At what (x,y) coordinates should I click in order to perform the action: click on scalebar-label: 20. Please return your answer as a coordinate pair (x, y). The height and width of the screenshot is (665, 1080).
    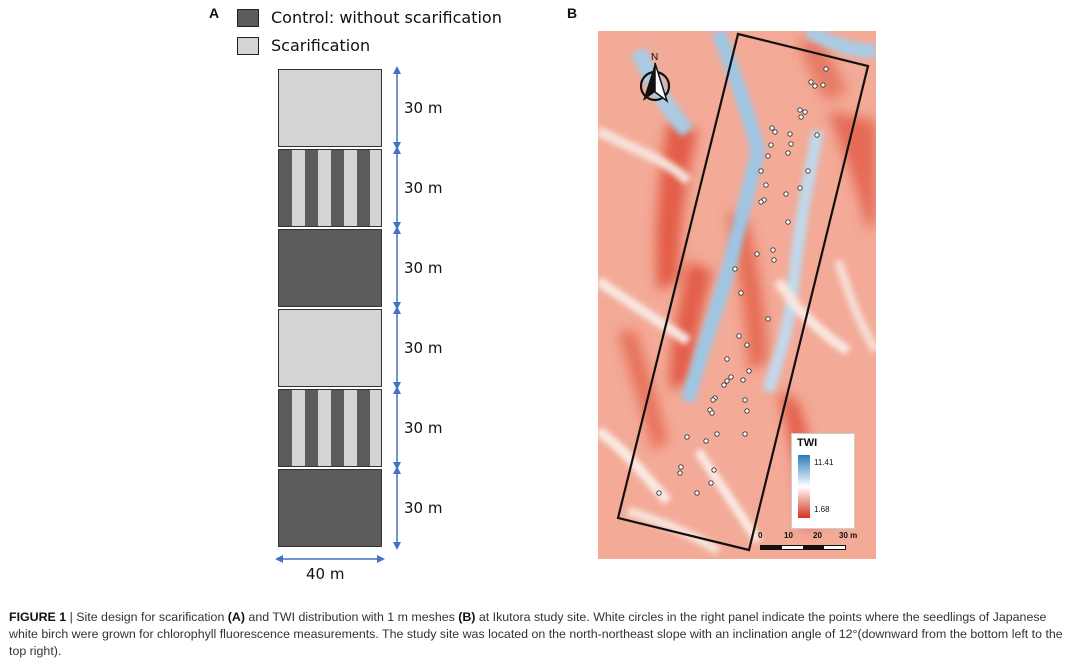
    Looking at the image, I should click on (817, 535).